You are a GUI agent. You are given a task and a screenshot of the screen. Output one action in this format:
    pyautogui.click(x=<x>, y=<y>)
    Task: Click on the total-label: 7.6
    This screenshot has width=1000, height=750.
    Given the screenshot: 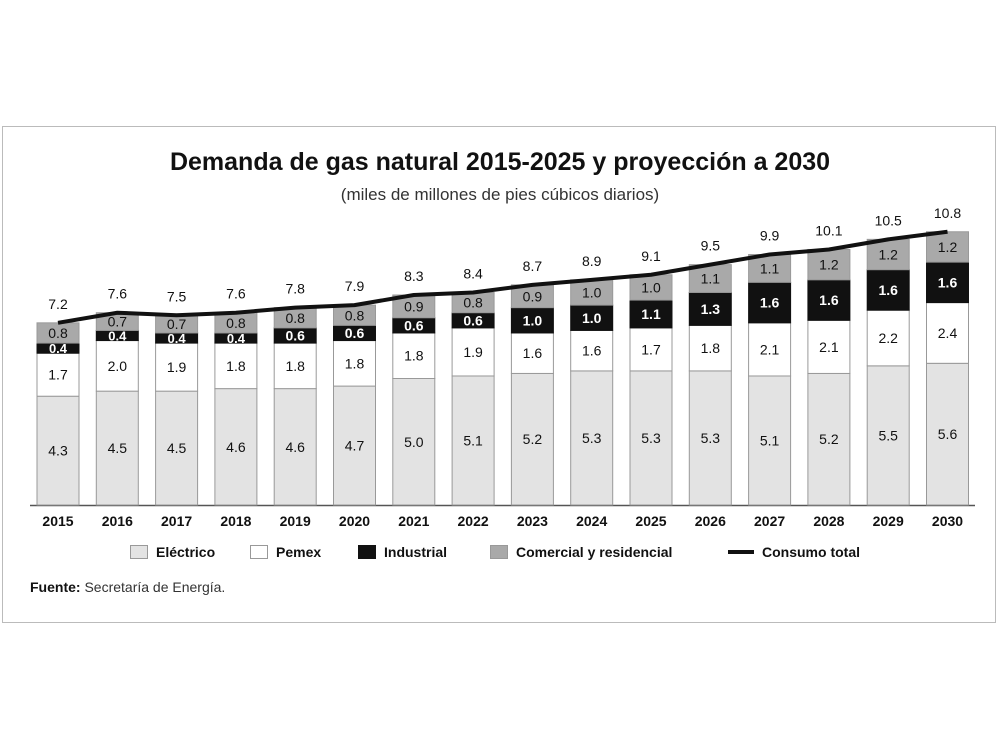 What is the action you would take?
    pyautogui.click(x=118, y=294)
    